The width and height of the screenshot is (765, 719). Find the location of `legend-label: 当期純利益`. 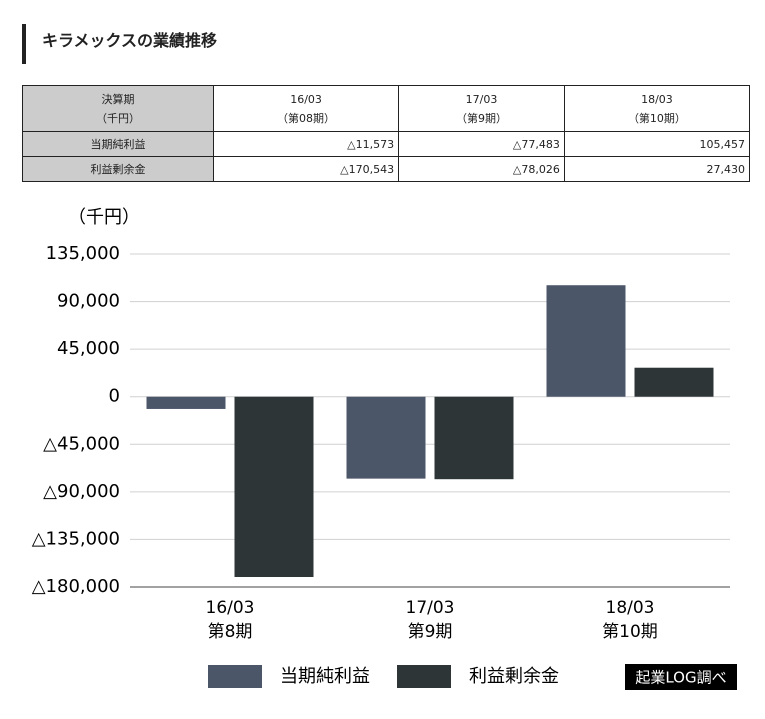

legend-label: 当期純利益 is located at coordinates (325, 676).